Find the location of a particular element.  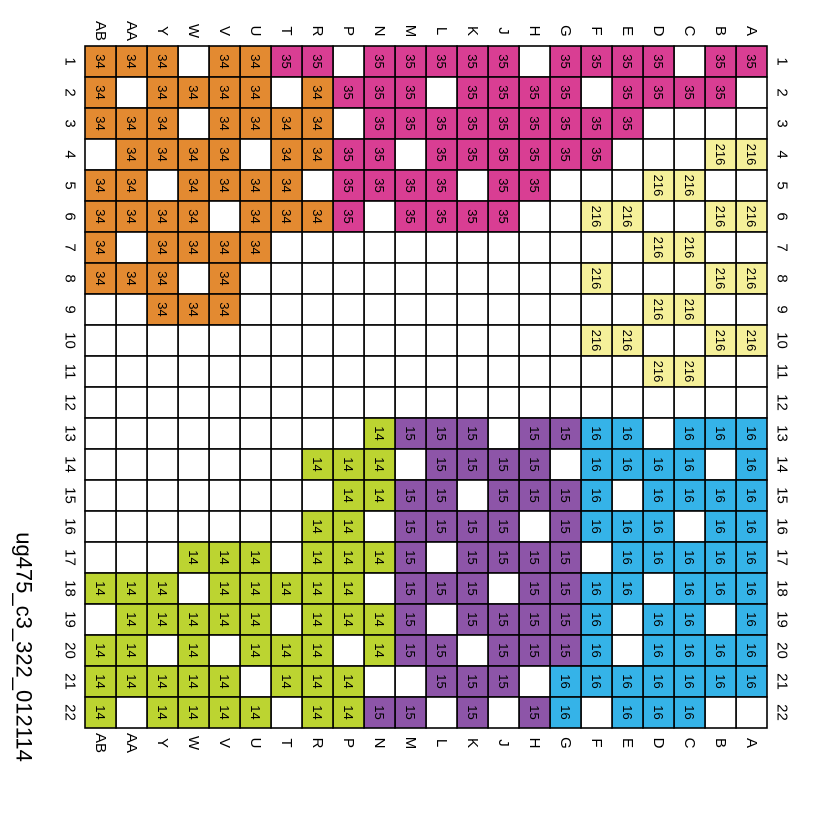

pin-cell-g10 is located at coordinates (565, 340).